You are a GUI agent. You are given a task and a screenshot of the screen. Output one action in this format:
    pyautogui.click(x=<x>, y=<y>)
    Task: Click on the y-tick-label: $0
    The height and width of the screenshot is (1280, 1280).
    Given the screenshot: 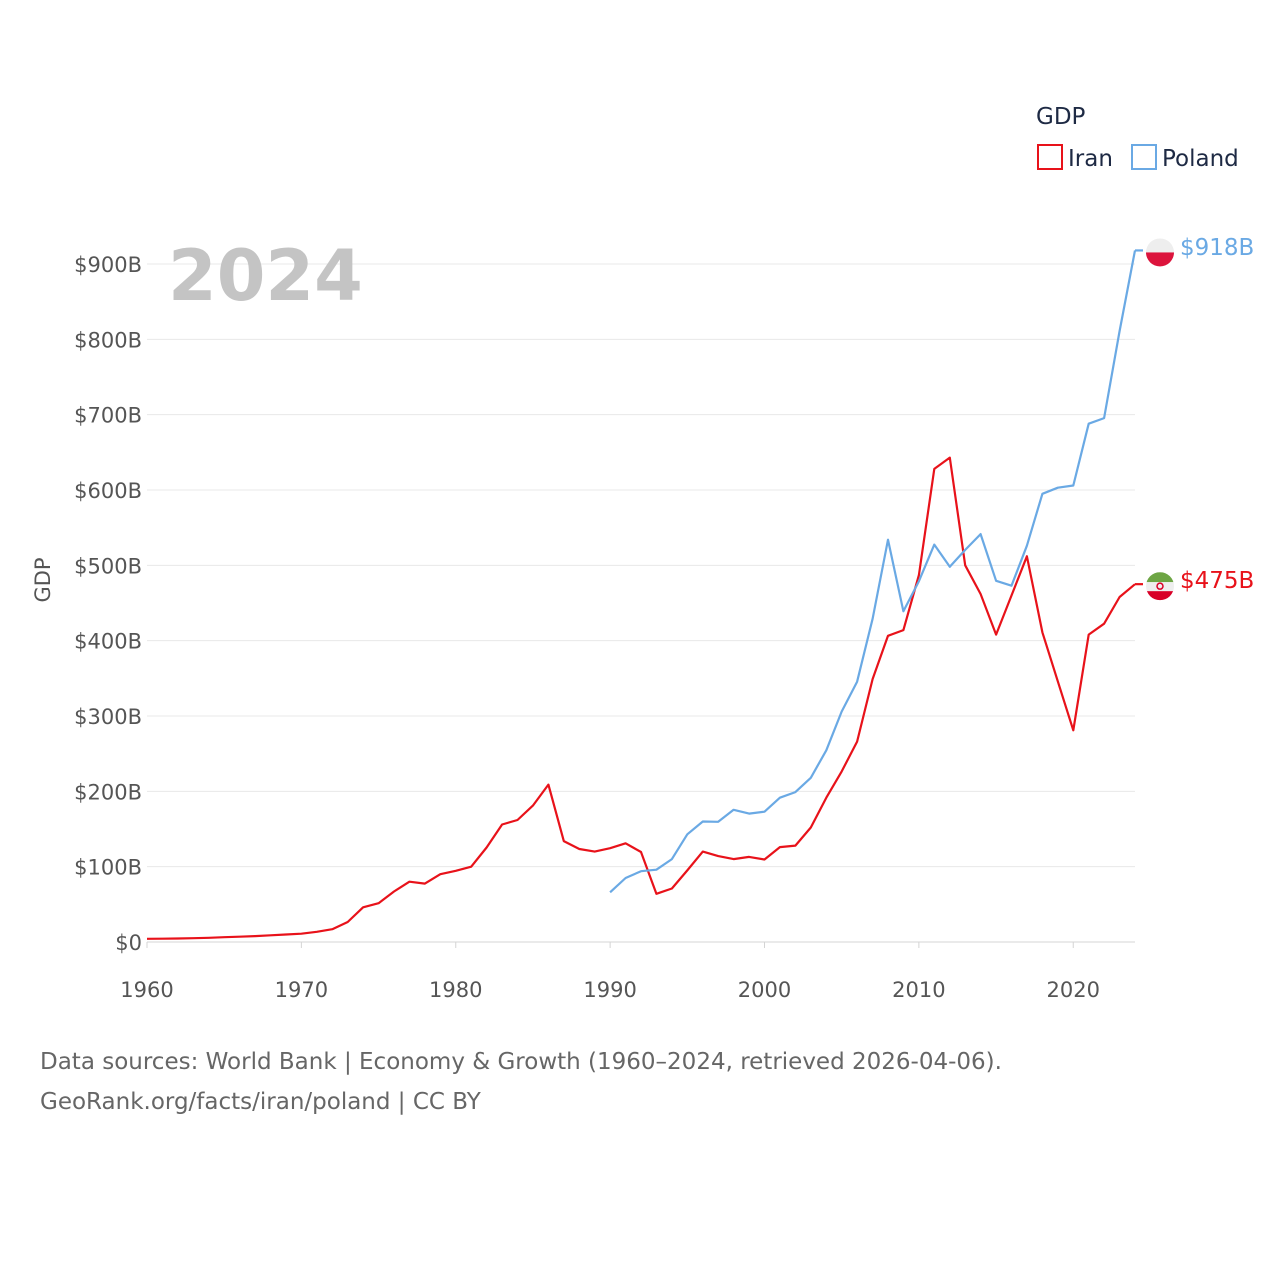 What is the action you would take?
    pyautogui.click(x=128, y=943)
    